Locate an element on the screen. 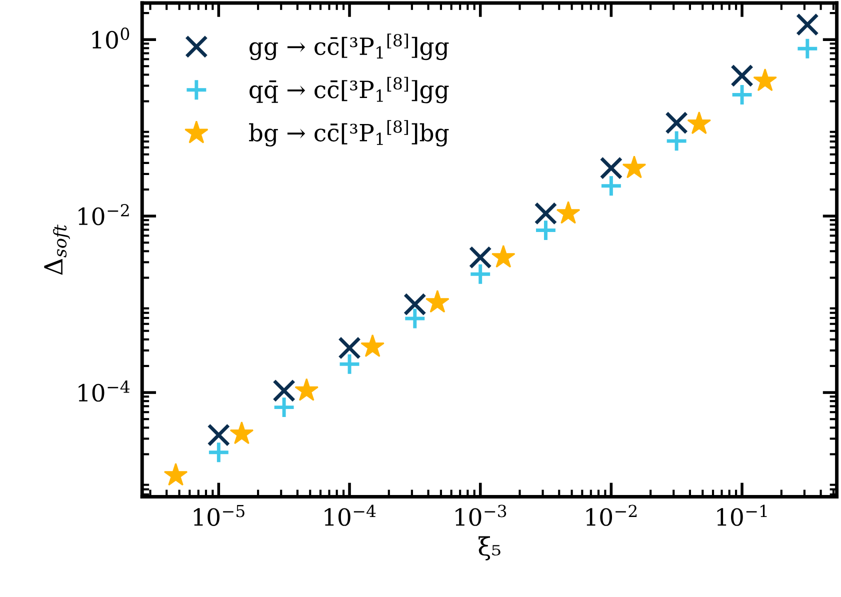 The height and width of the screenshot is (597, 841). x-tick-label: 10$^{−1}$ is located at coordinates (742, 515).